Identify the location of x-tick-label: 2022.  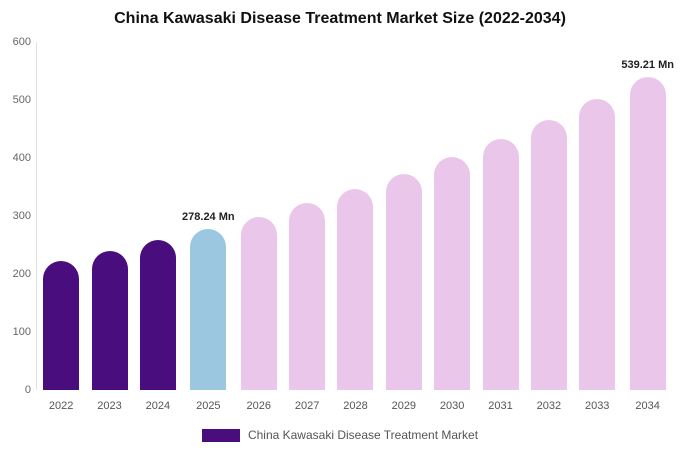
(61, 406).